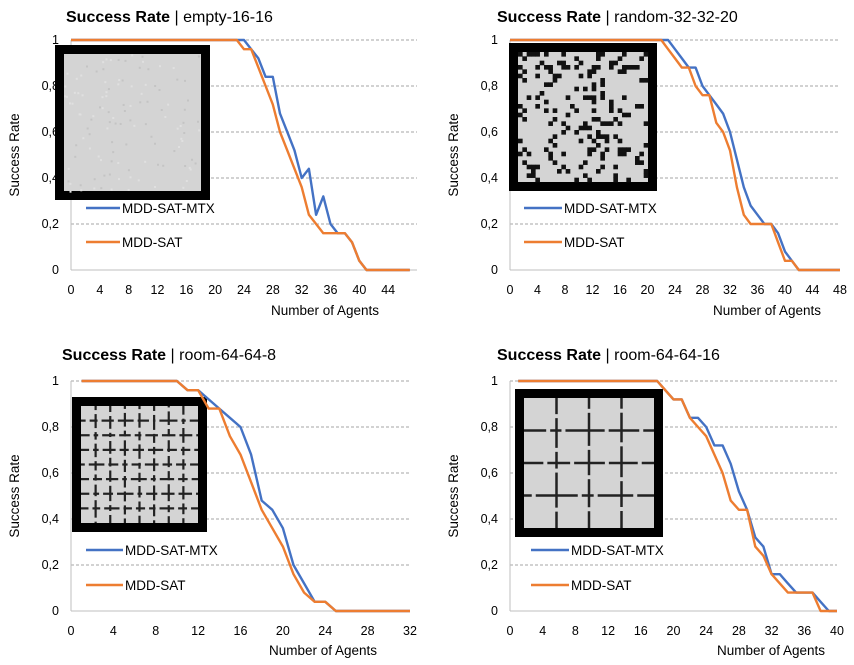  What do you see at coordinates (489, 565) in the screenshot?
I see `y-tick-label: 0,2` at bounding box center [489, 565].